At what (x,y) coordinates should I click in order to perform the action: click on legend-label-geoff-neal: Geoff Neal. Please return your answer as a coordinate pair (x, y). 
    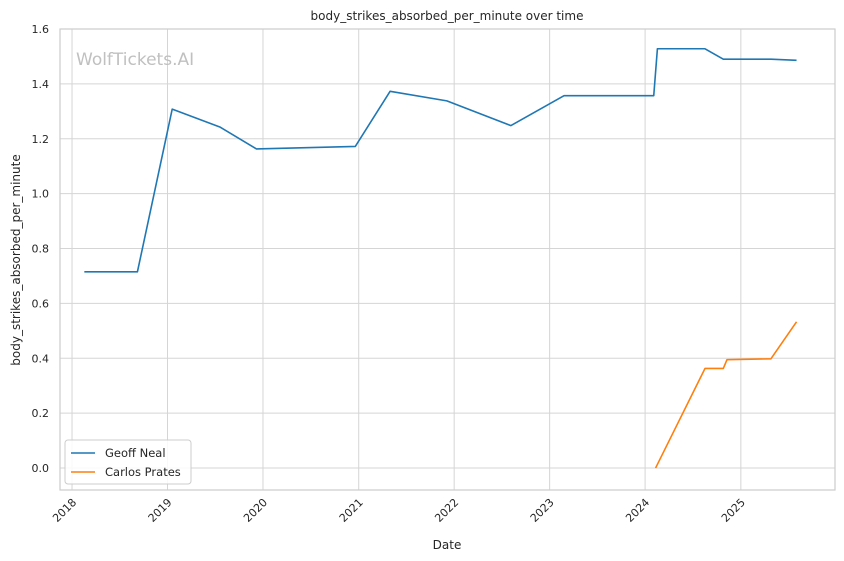
    Looking at the image, I should click on (135, 453).